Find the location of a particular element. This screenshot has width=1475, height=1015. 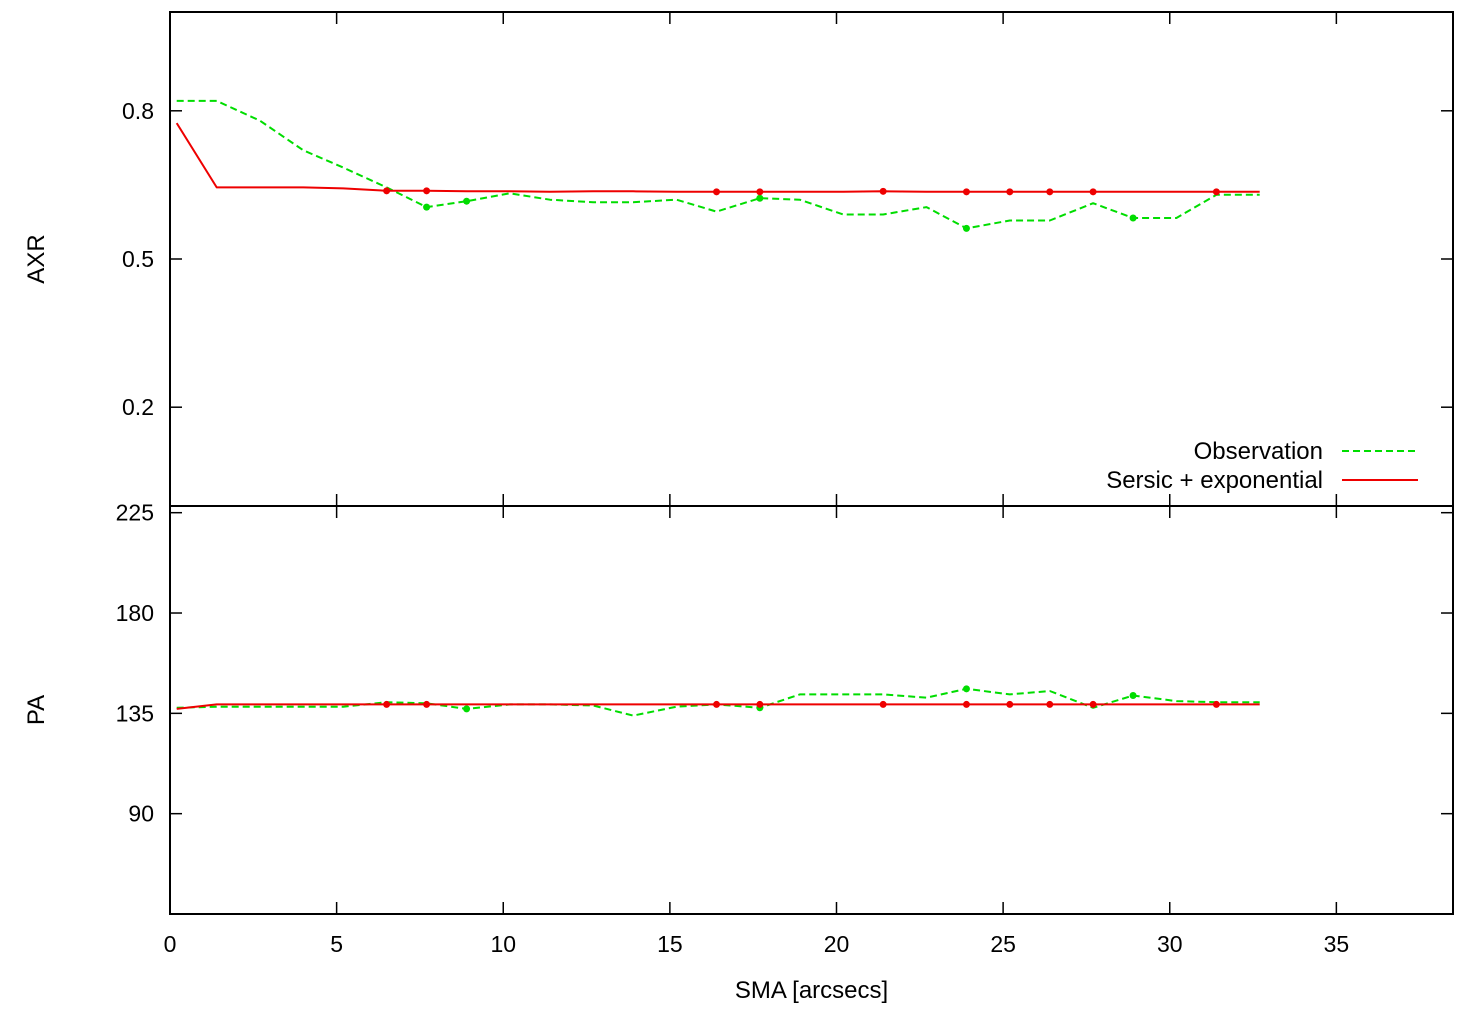

legend-label: Sersic + exponential is located at coordinates (1214, 480).